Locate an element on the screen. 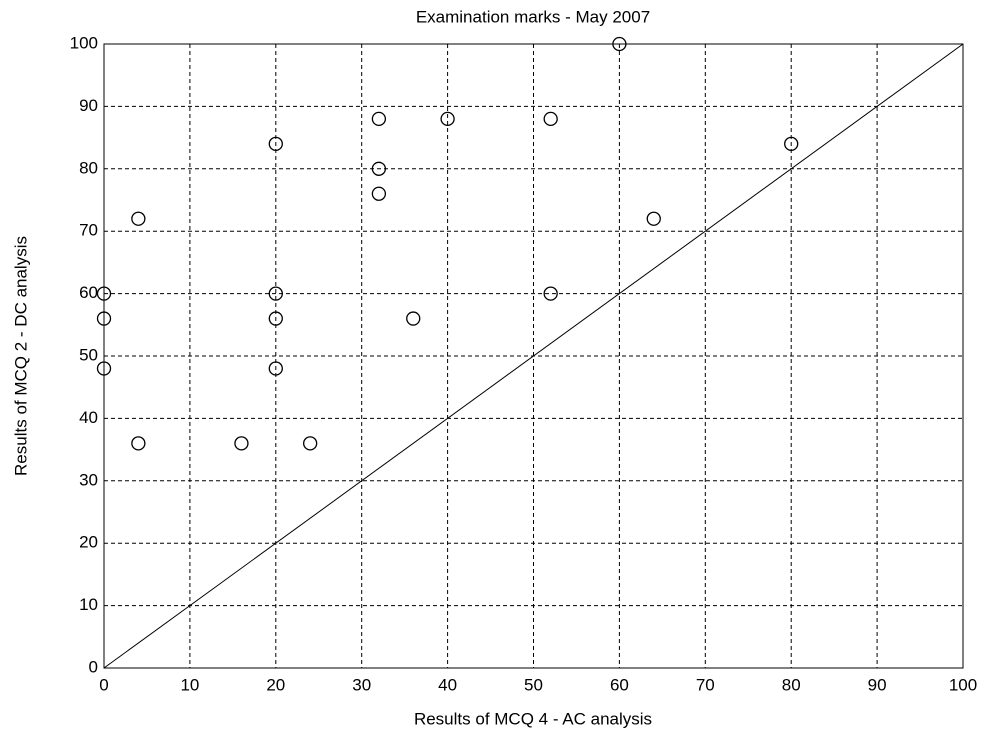 Image resolution: width=985 pixels, height=736 pixels. y-tick-label: 20 is located at coordinates (88, 542).